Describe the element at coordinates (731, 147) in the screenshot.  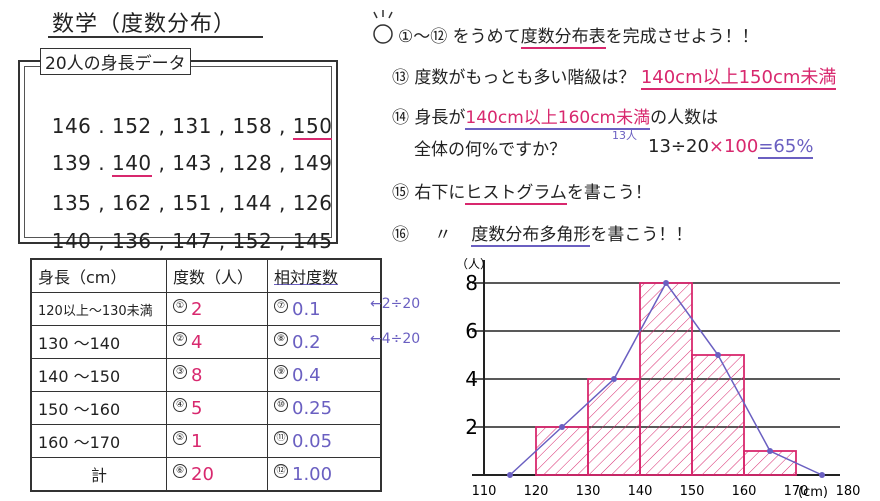
I see `q14-answer: 13÷20×100=65%` at that location.